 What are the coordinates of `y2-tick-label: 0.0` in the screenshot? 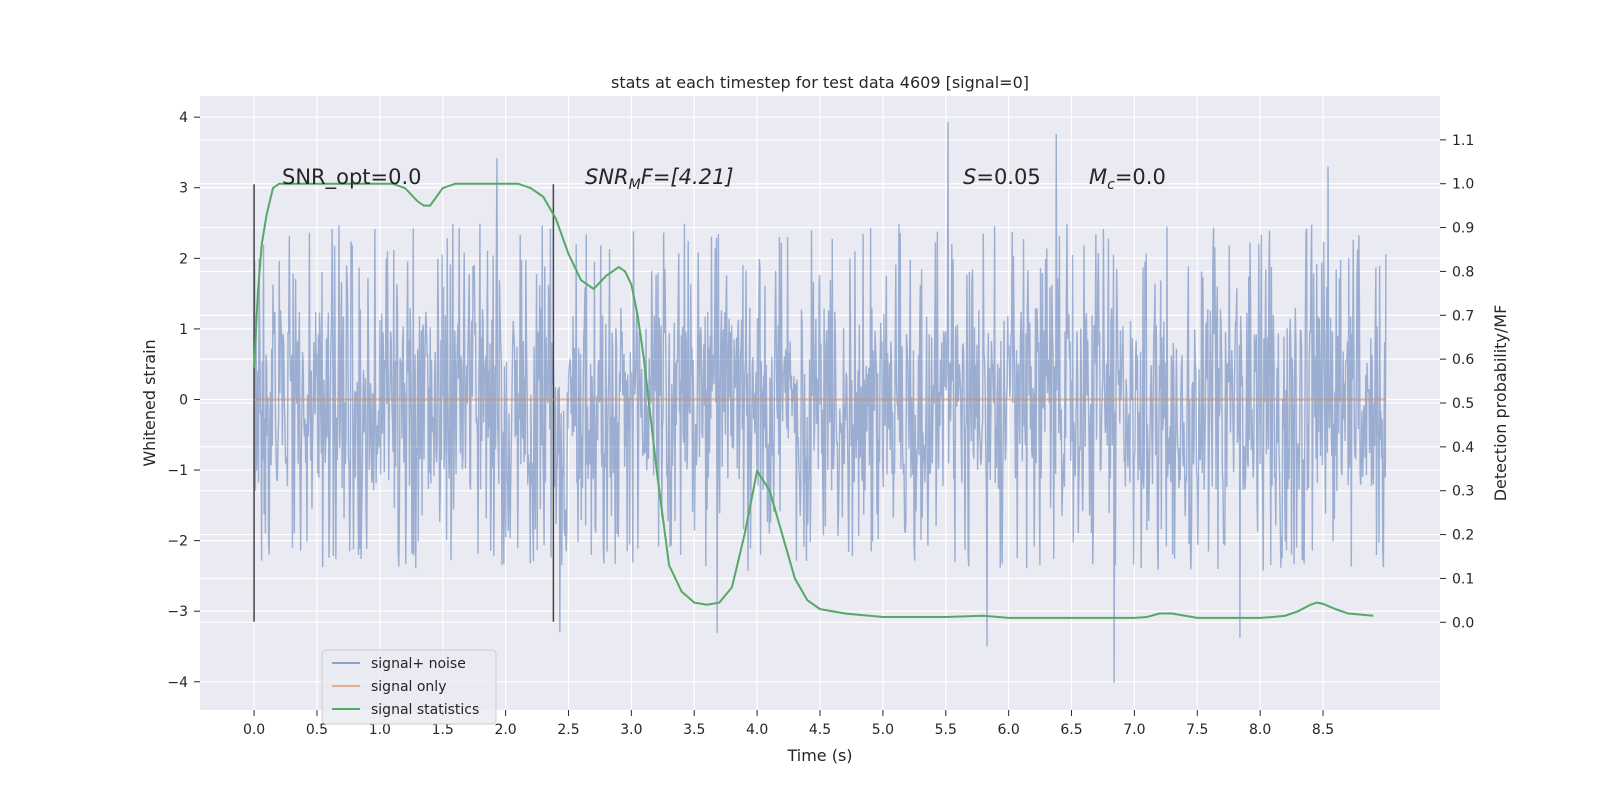 It's located at (1463, 623).